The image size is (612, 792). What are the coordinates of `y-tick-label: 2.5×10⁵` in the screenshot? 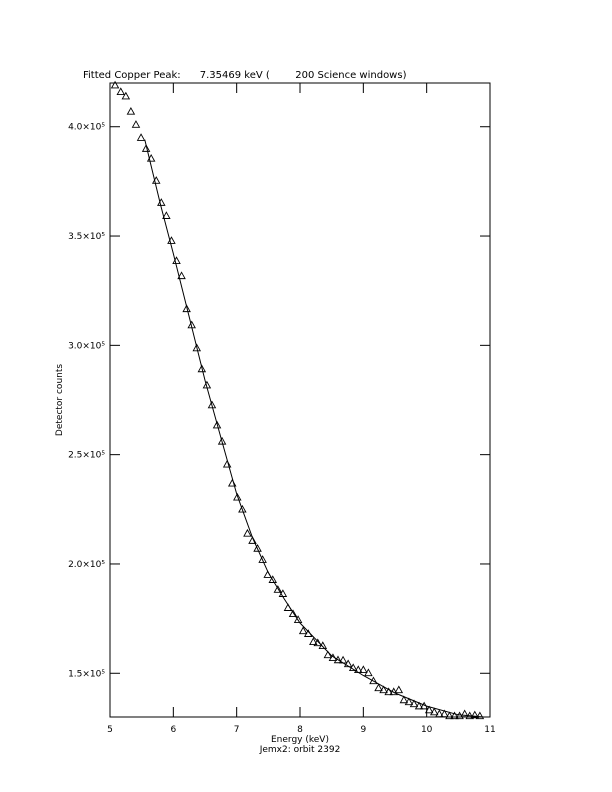 It's located at (86, 456).